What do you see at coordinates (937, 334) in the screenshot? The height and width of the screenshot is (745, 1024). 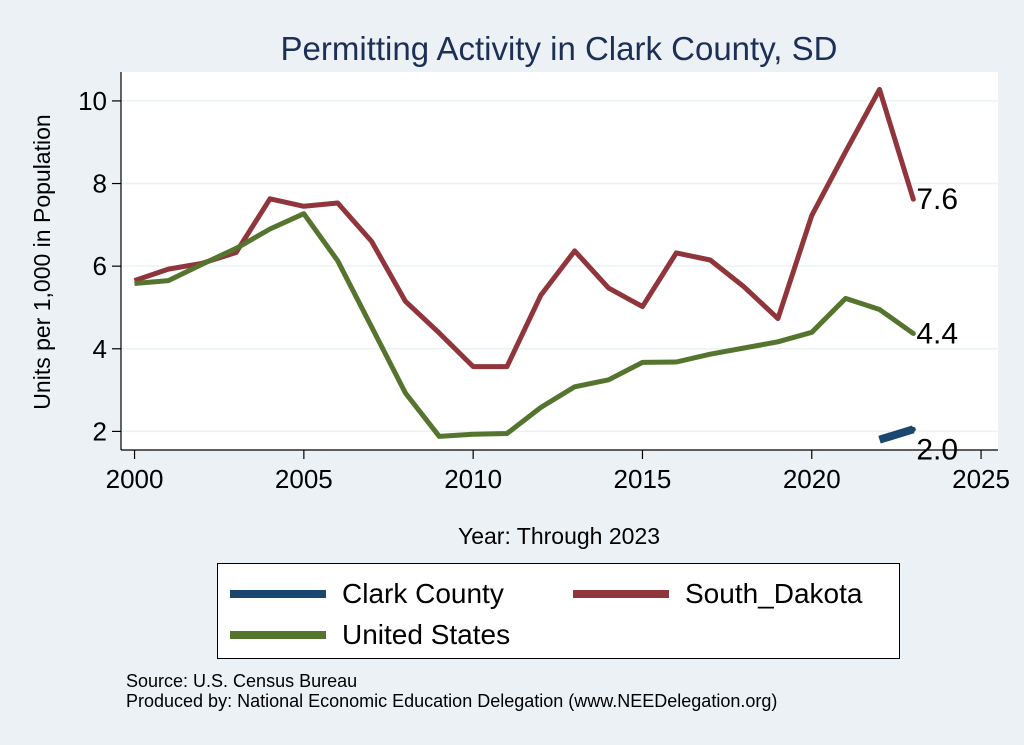 I see `end-label-united-states: 4.4` at bounding box center [937, 334].